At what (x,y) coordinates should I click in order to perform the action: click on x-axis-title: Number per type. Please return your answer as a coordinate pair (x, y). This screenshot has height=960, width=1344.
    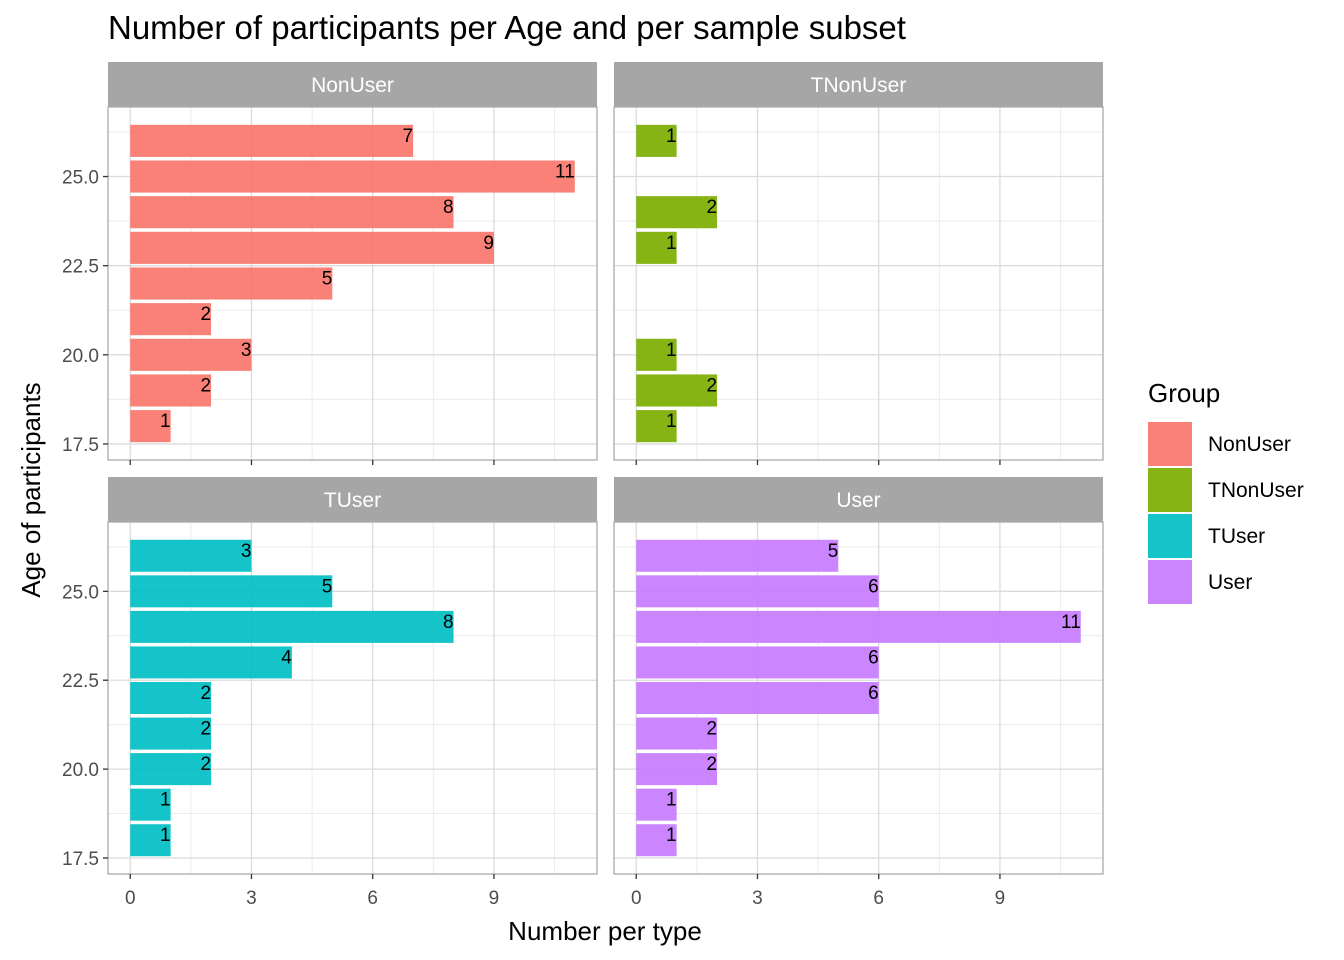
    Looking at the image, I should click on (605, 931).